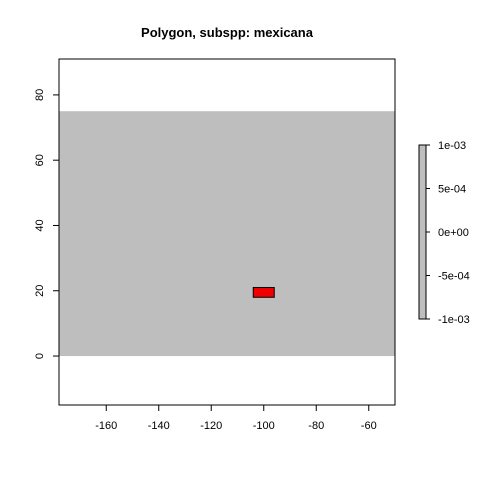 The image size is (480, 480). Describe the element at coordinates (106, 426) in the screenshot. I see `x-tick-label: -160` at that location.